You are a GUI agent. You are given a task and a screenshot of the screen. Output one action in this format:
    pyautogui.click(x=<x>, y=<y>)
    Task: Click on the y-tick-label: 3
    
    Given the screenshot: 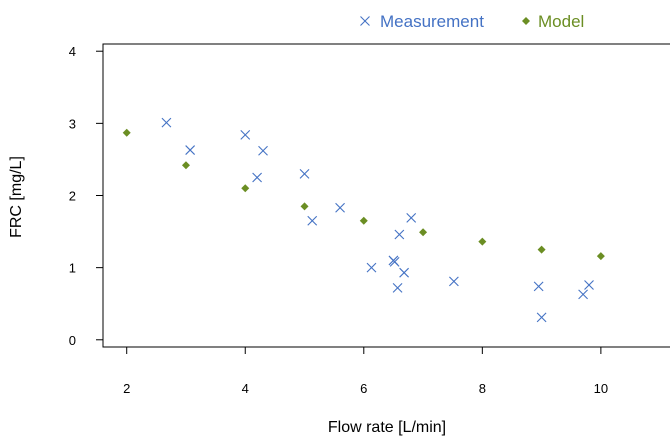 What is the action you would take?
    pyautogui.click(x=72, y=123)
    